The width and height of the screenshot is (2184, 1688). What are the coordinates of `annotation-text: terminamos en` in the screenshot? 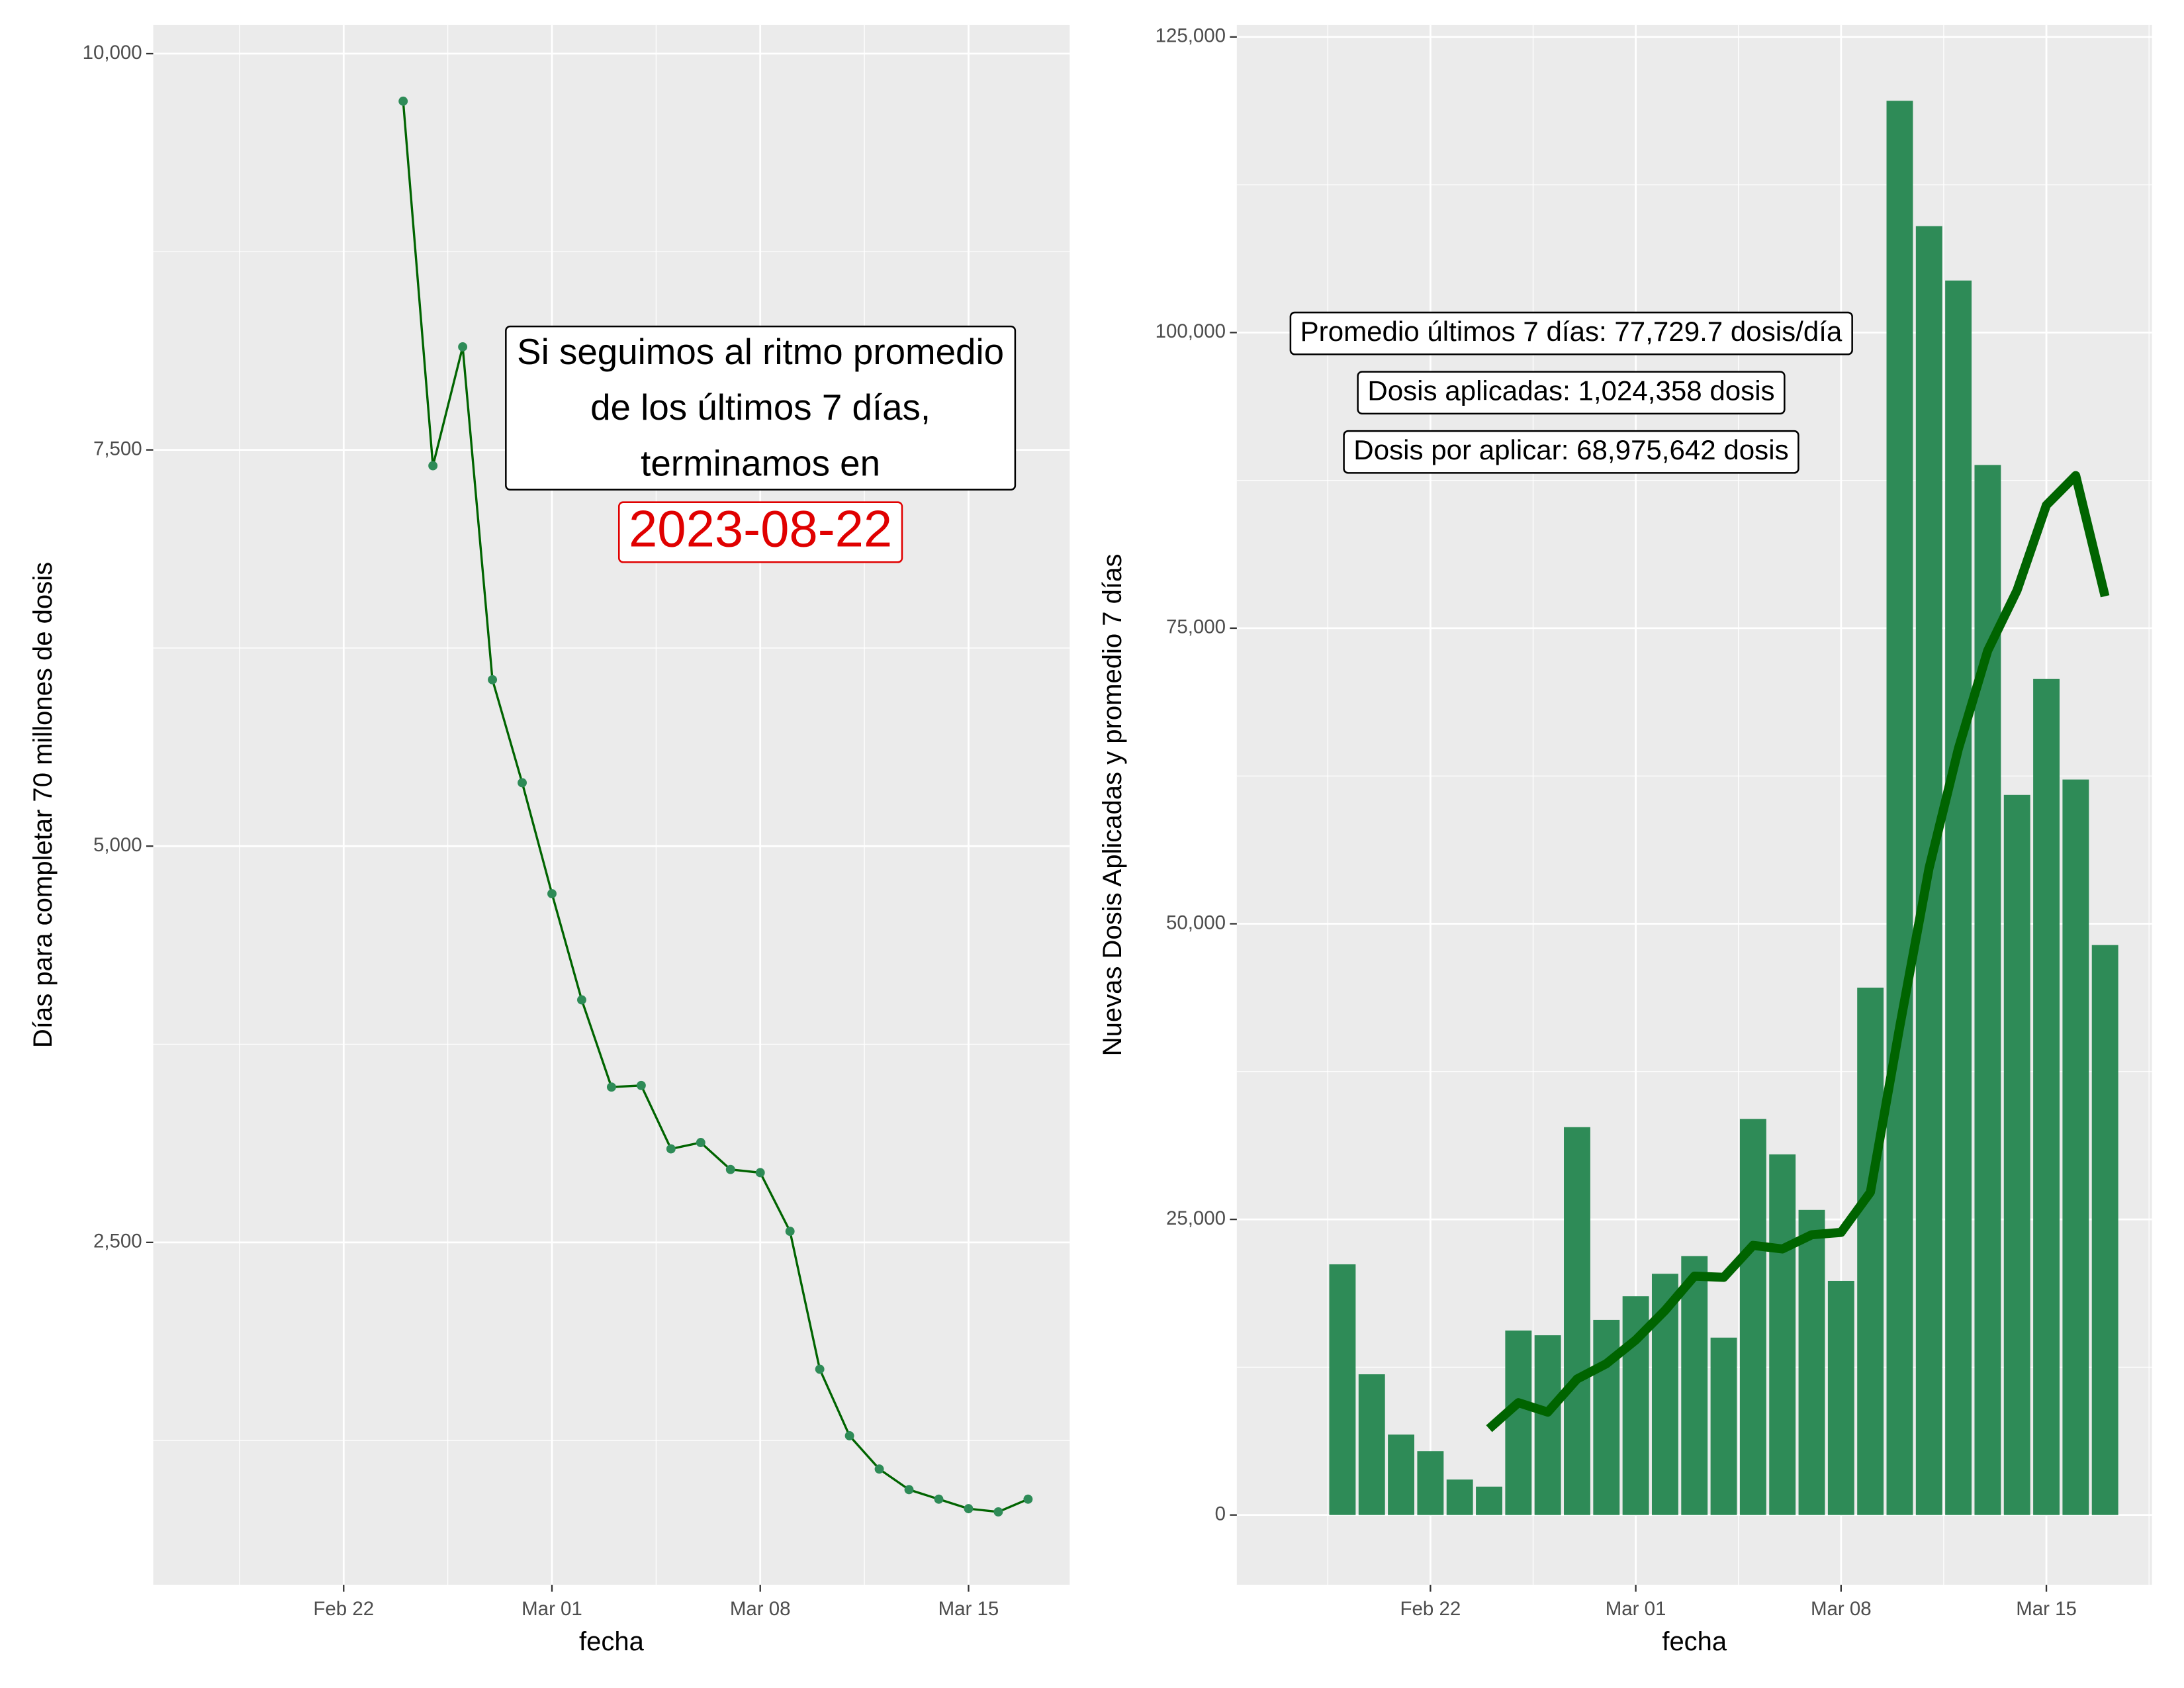 It's located at (761, 462).